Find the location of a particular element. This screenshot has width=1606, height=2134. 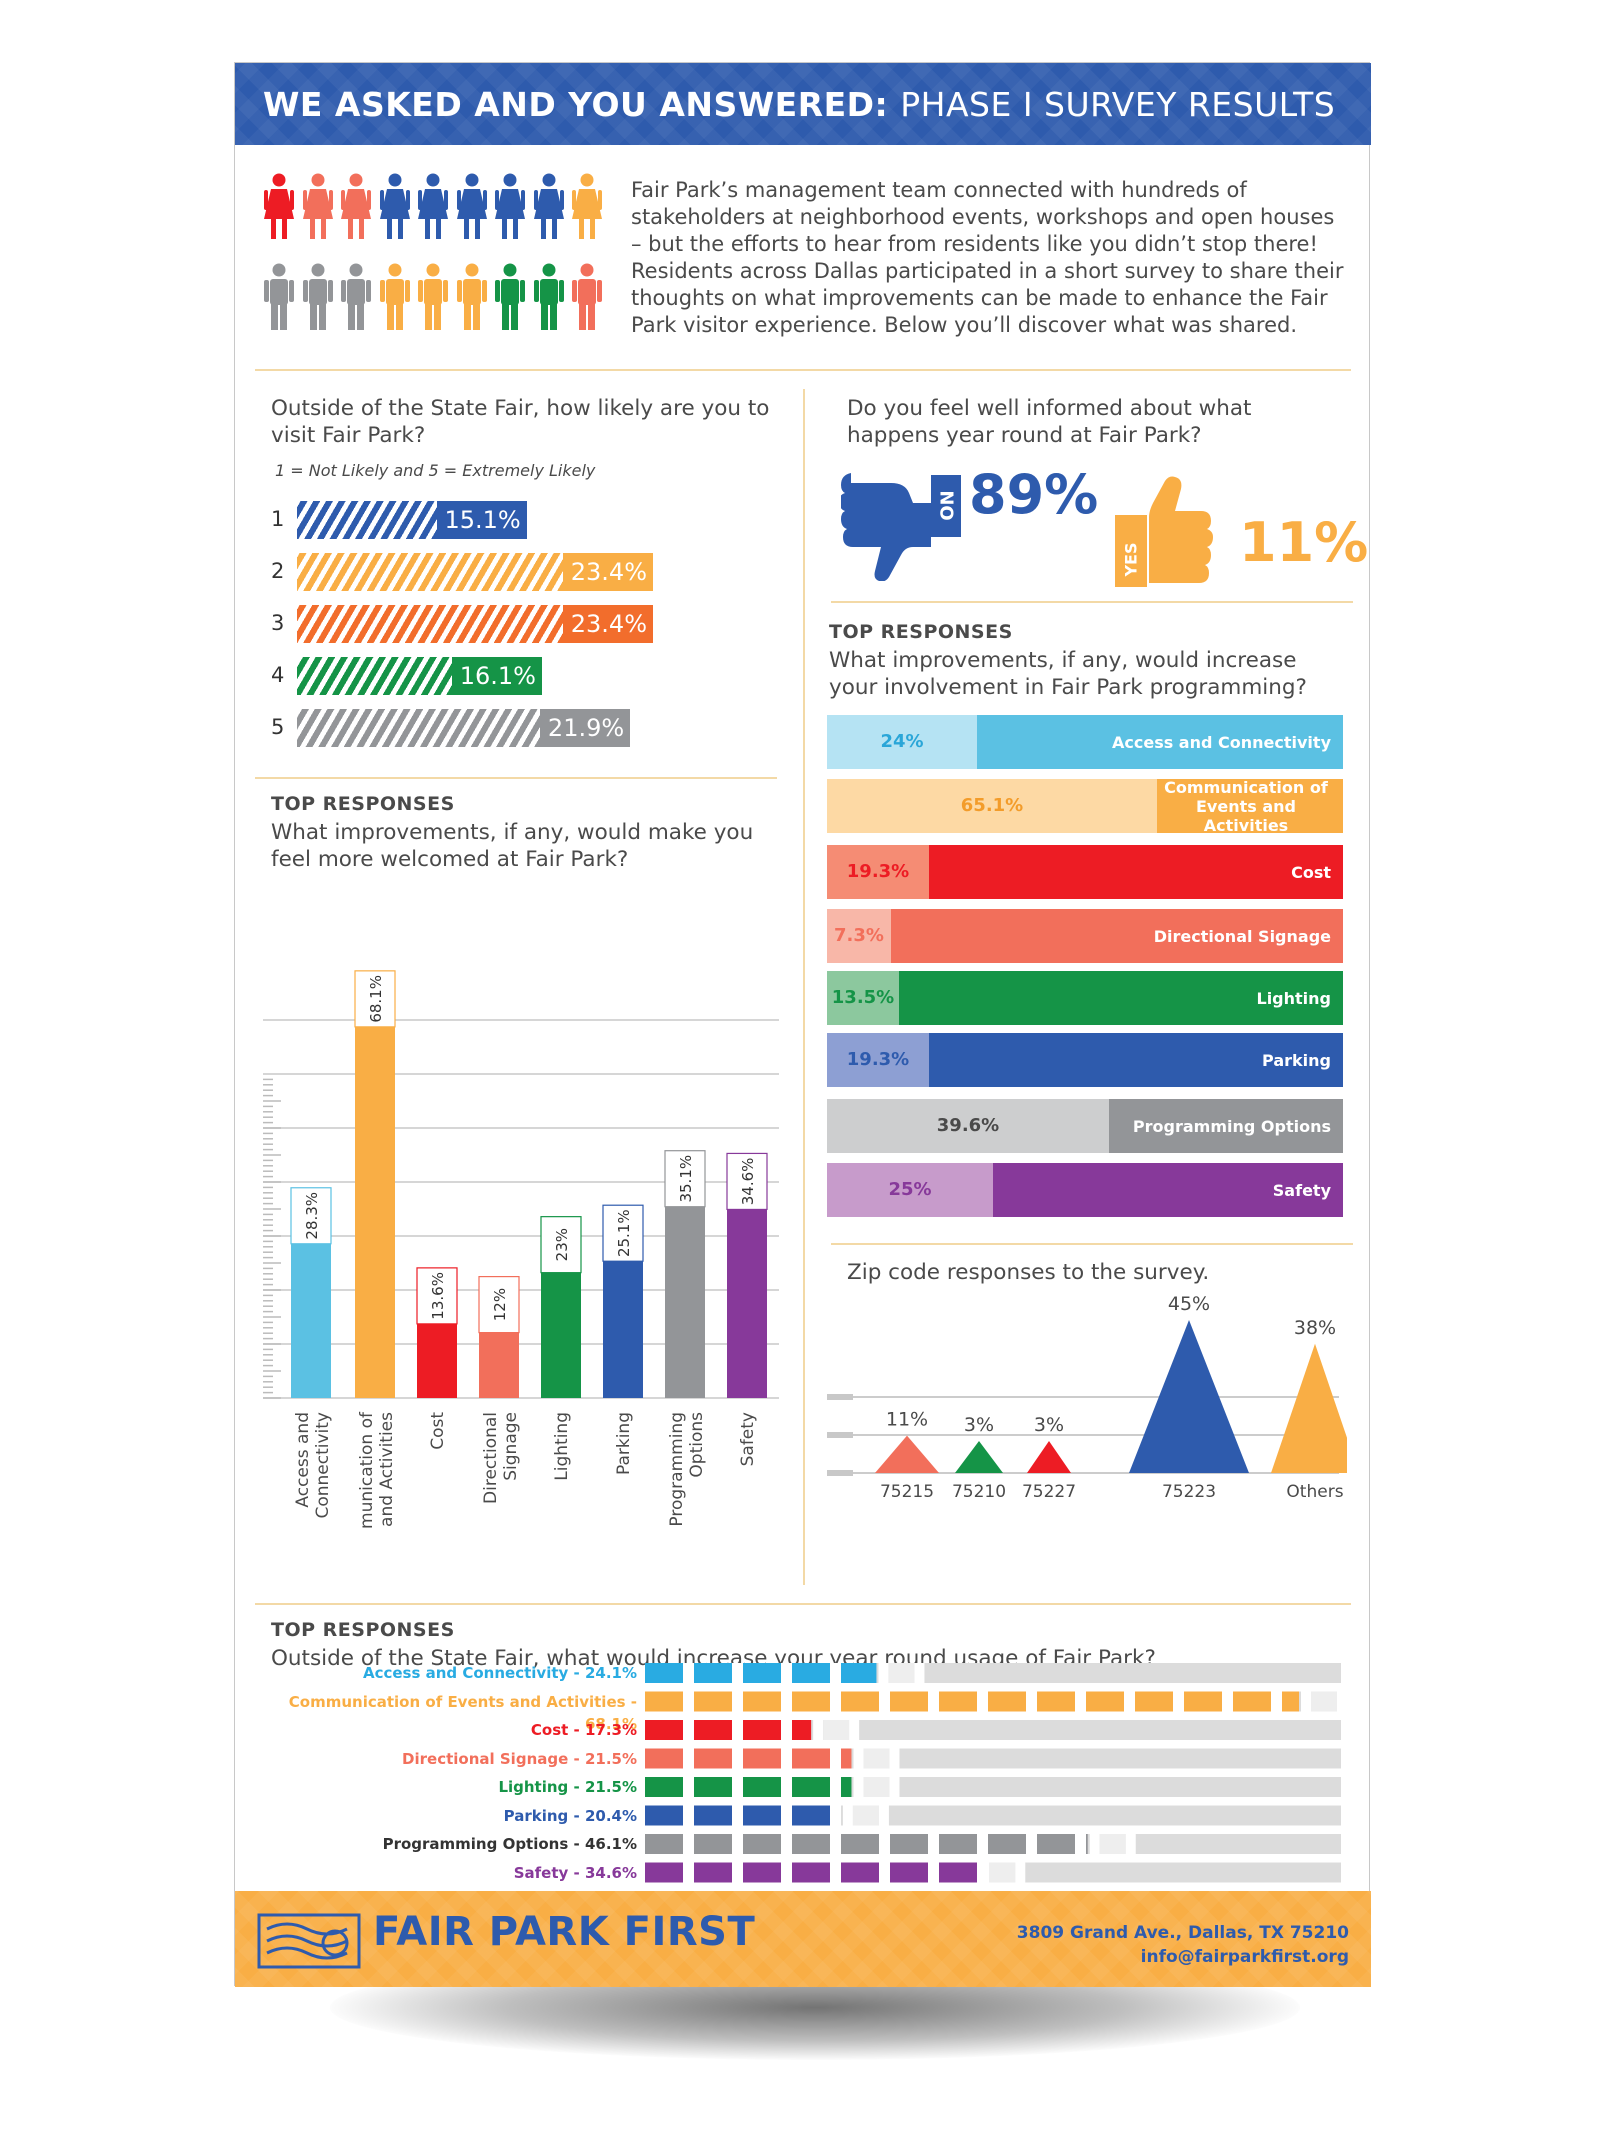

welcomed-category-label: Safety is located at coordinates (748, 1439).